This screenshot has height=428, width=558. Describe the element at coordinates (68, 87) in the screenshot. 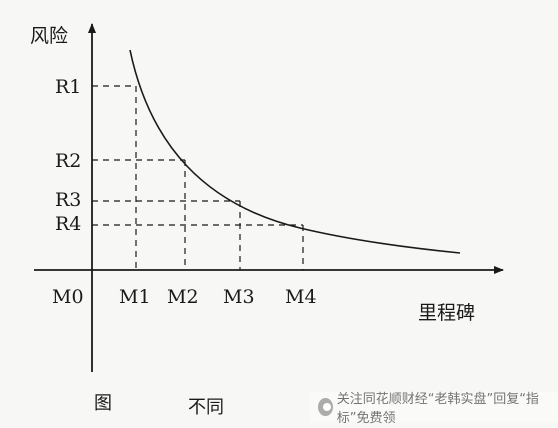

I see `risk-level-label-r1: R1` at that location.